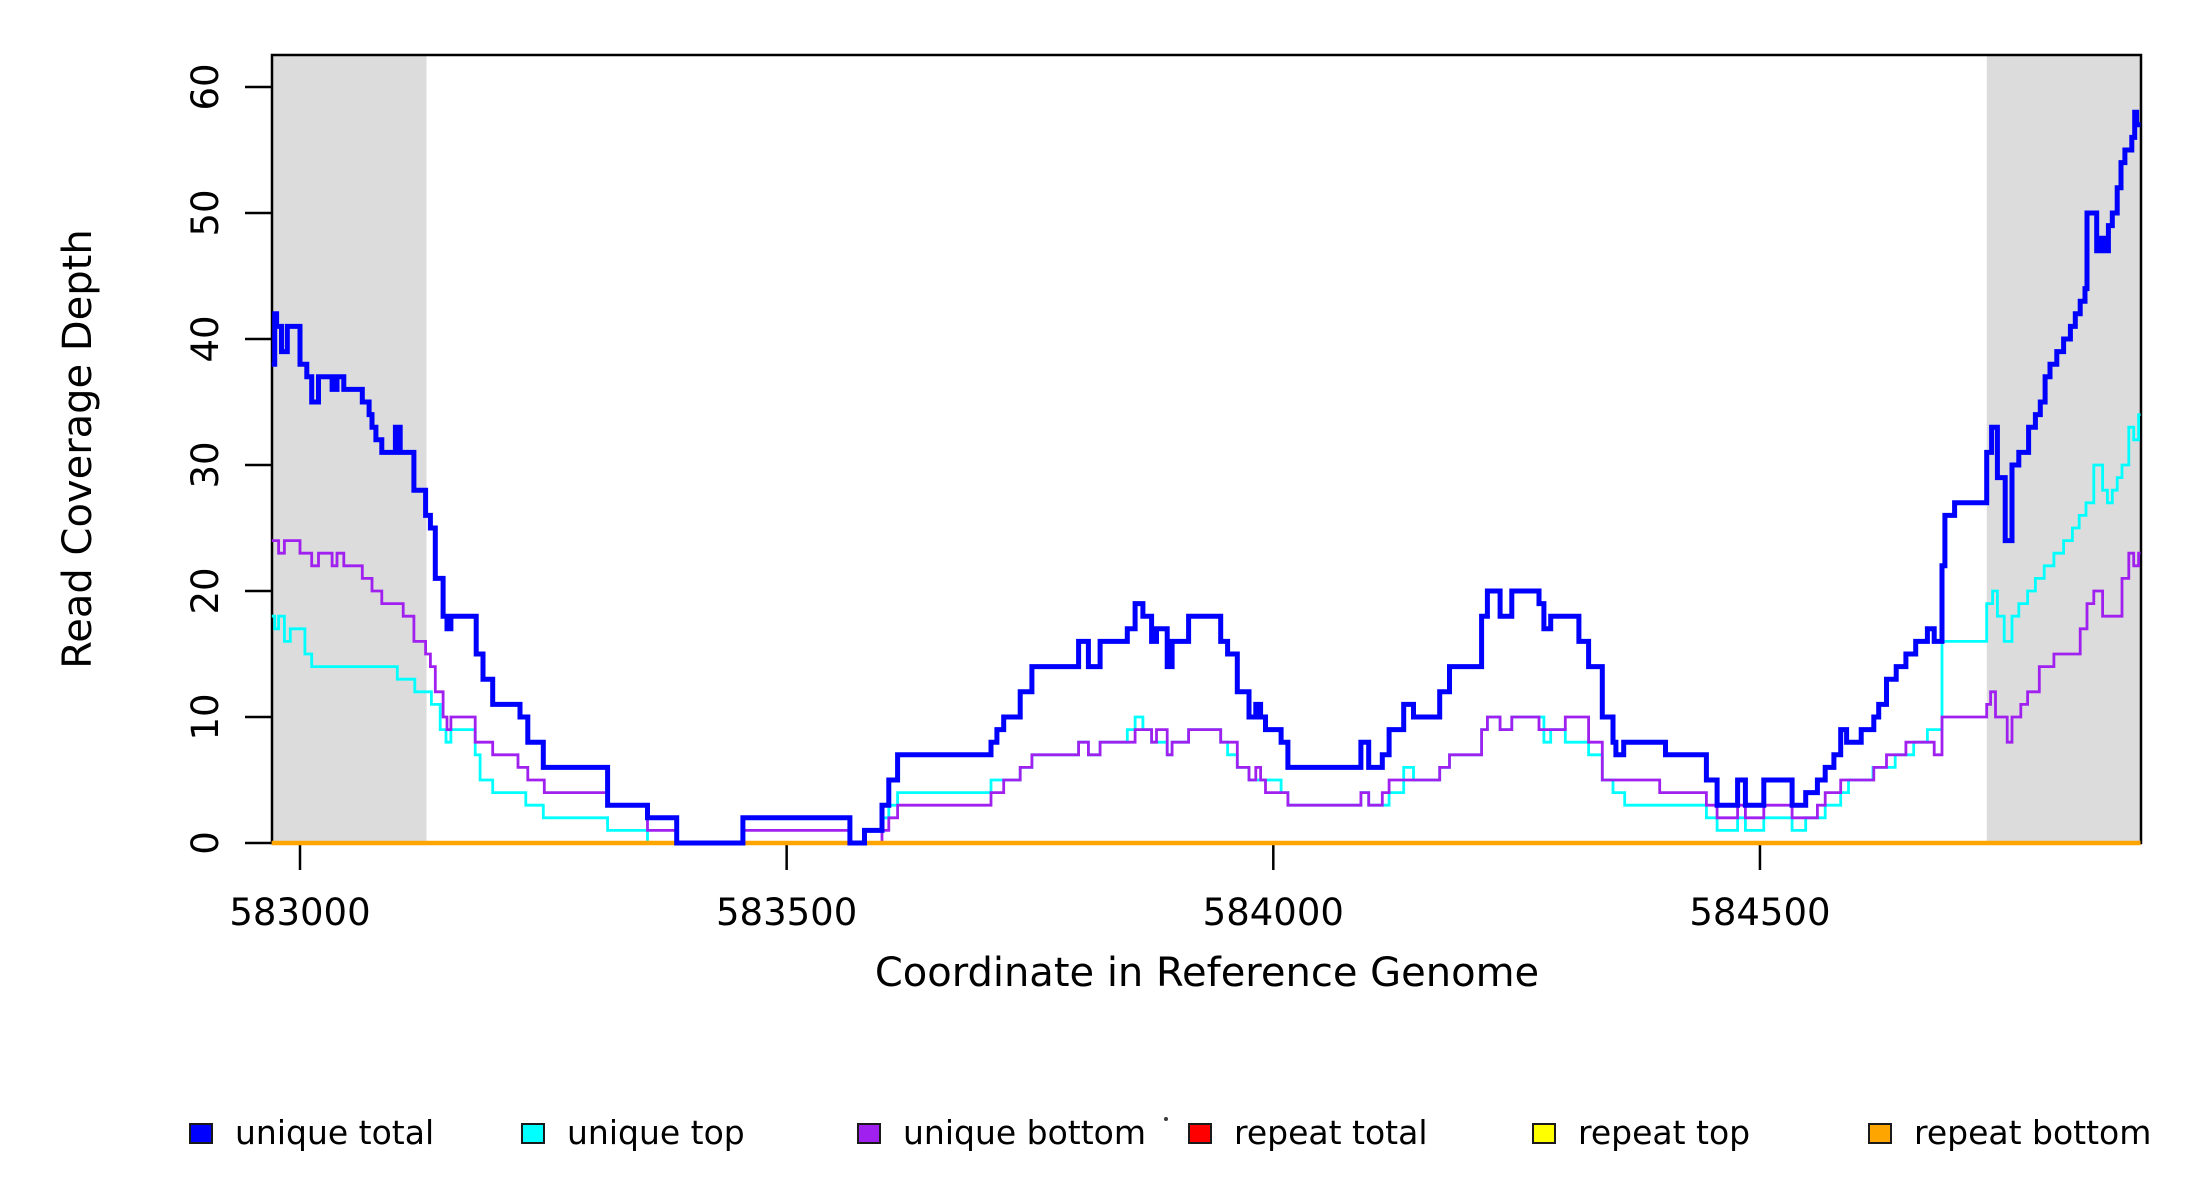  Describe the element at coordinates (205, 86) in the screenshot. I see `y-tick-label: 60` at that location.